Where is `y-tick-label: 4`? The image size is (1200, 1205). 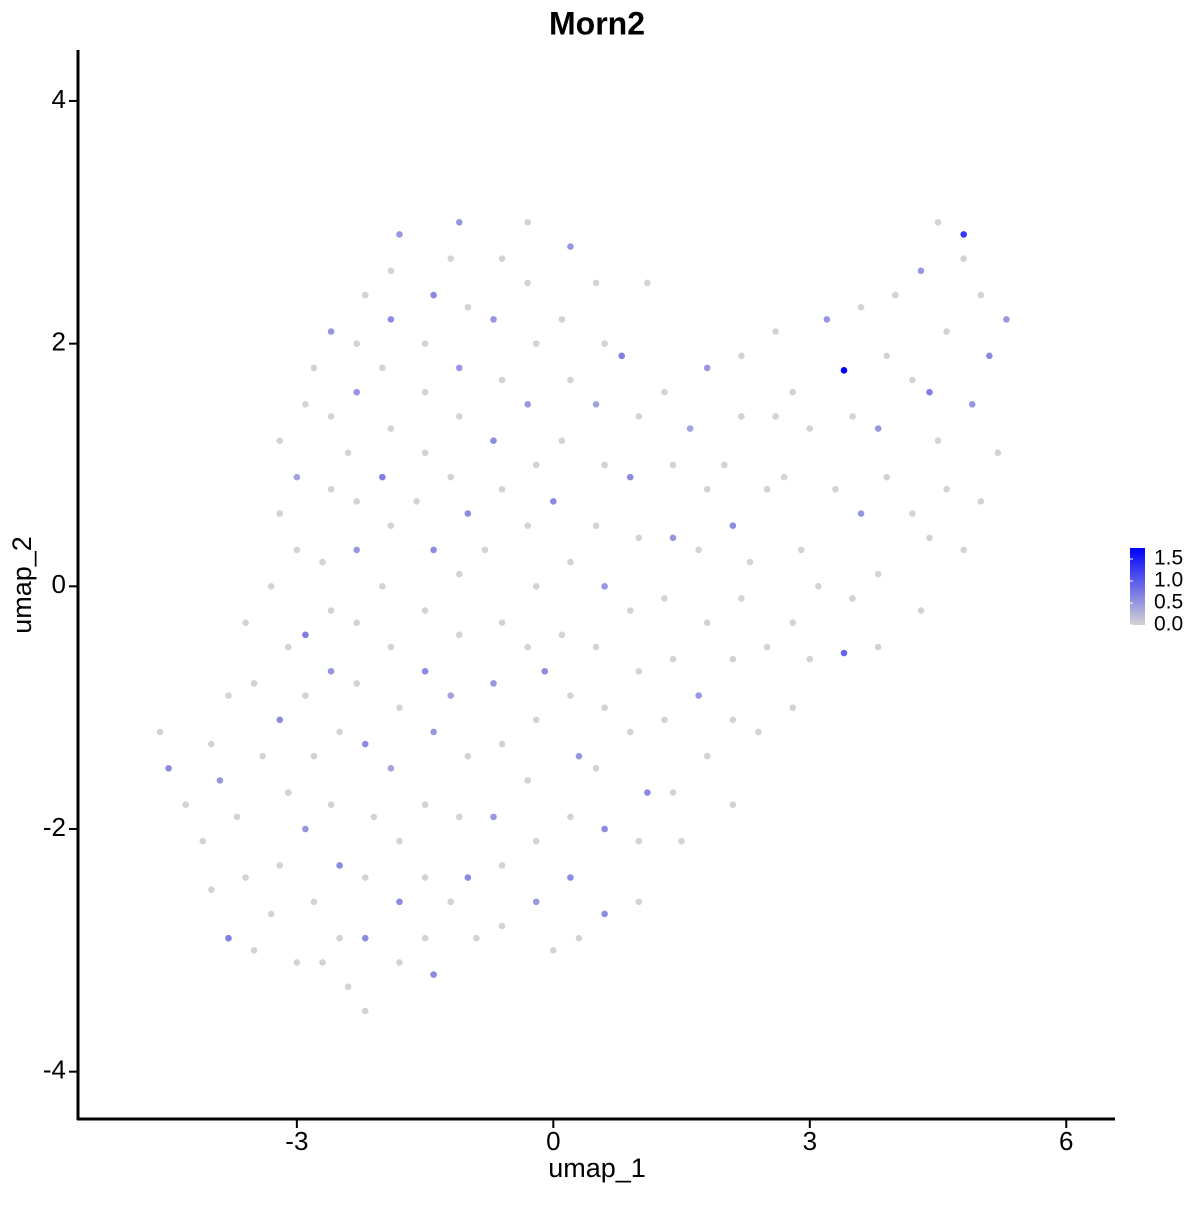 y-tick-label: 4 is located at coordinates (59, 99).